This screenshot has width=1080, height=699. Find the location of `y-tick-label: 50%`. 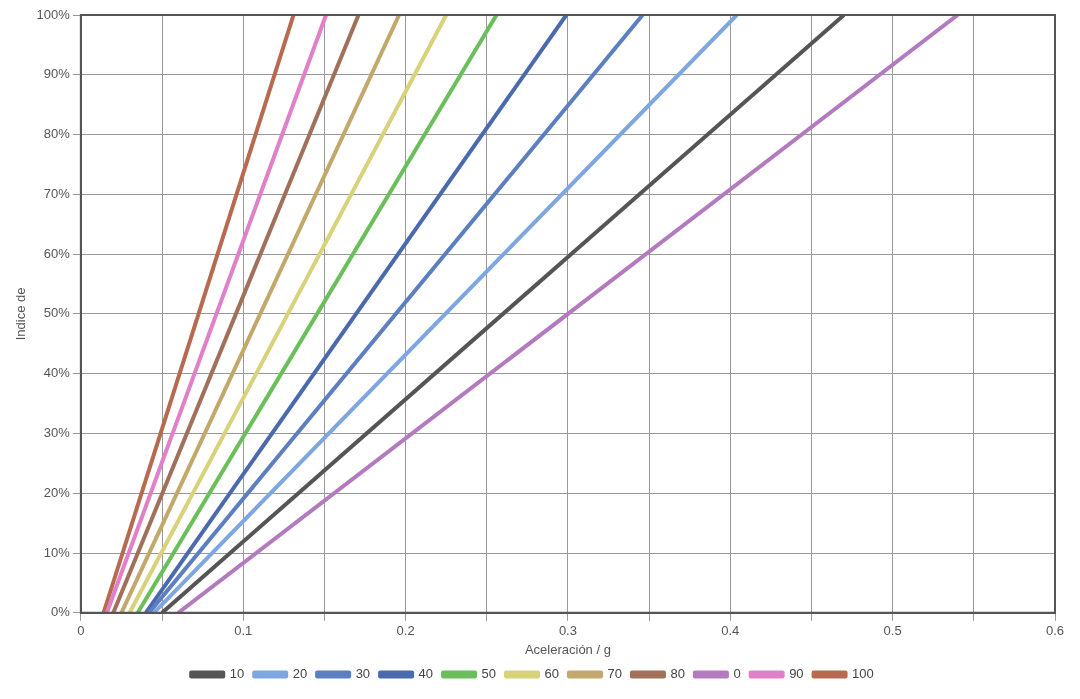

y-tick-label: 50% is located at coordinates (57, 313).